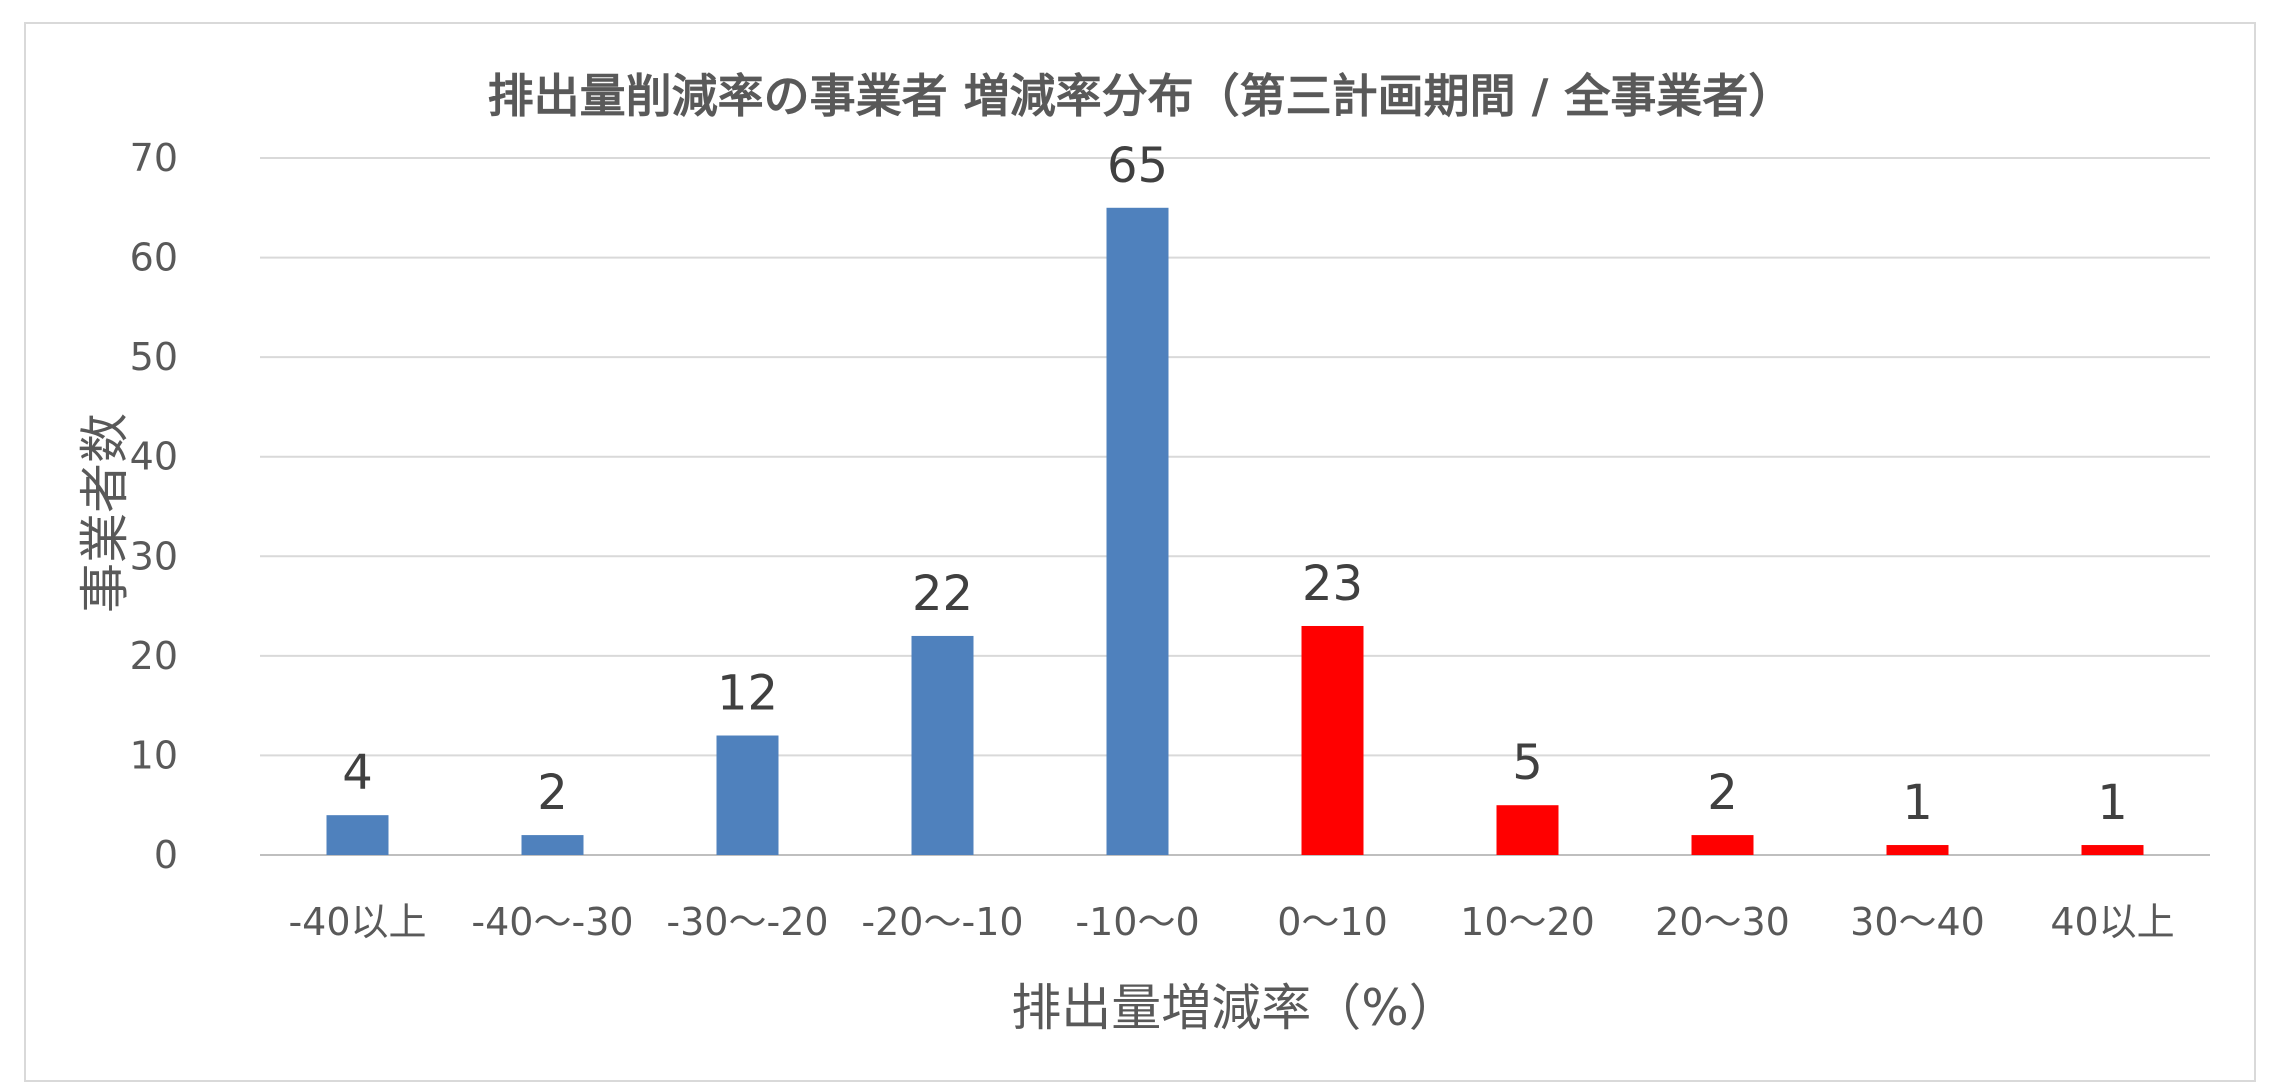  I want to click on y-tick-label-60: 60, so click(154, 258).